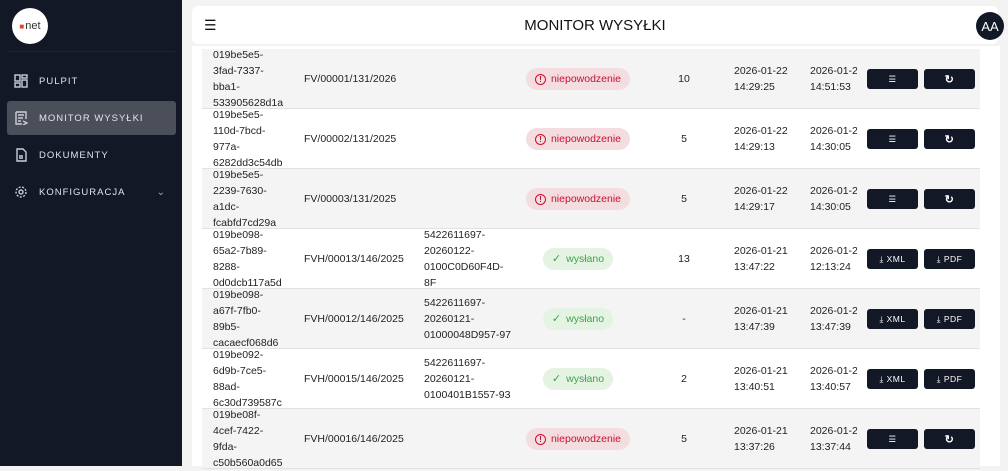 The height and width of the screenshot is (471, 1008). Describe the element at coordinates (761, 199) in the screenshot. I see `created-date: 2026-01-22 14:29:17` at that location.